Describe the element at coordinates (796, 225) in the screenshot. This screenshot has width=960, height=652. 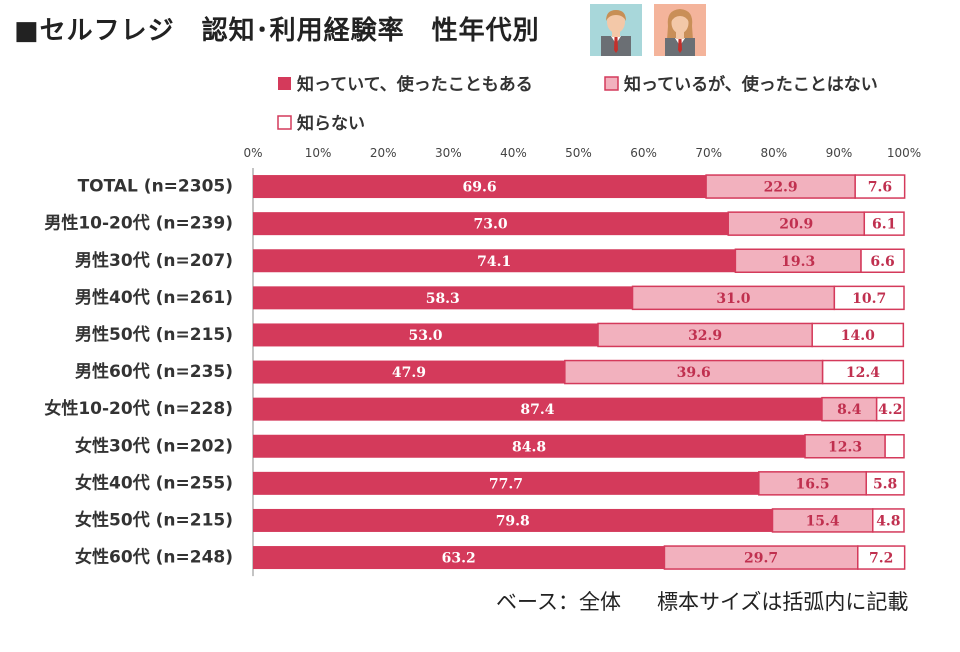
I see `data-label: 20.9` at that location.